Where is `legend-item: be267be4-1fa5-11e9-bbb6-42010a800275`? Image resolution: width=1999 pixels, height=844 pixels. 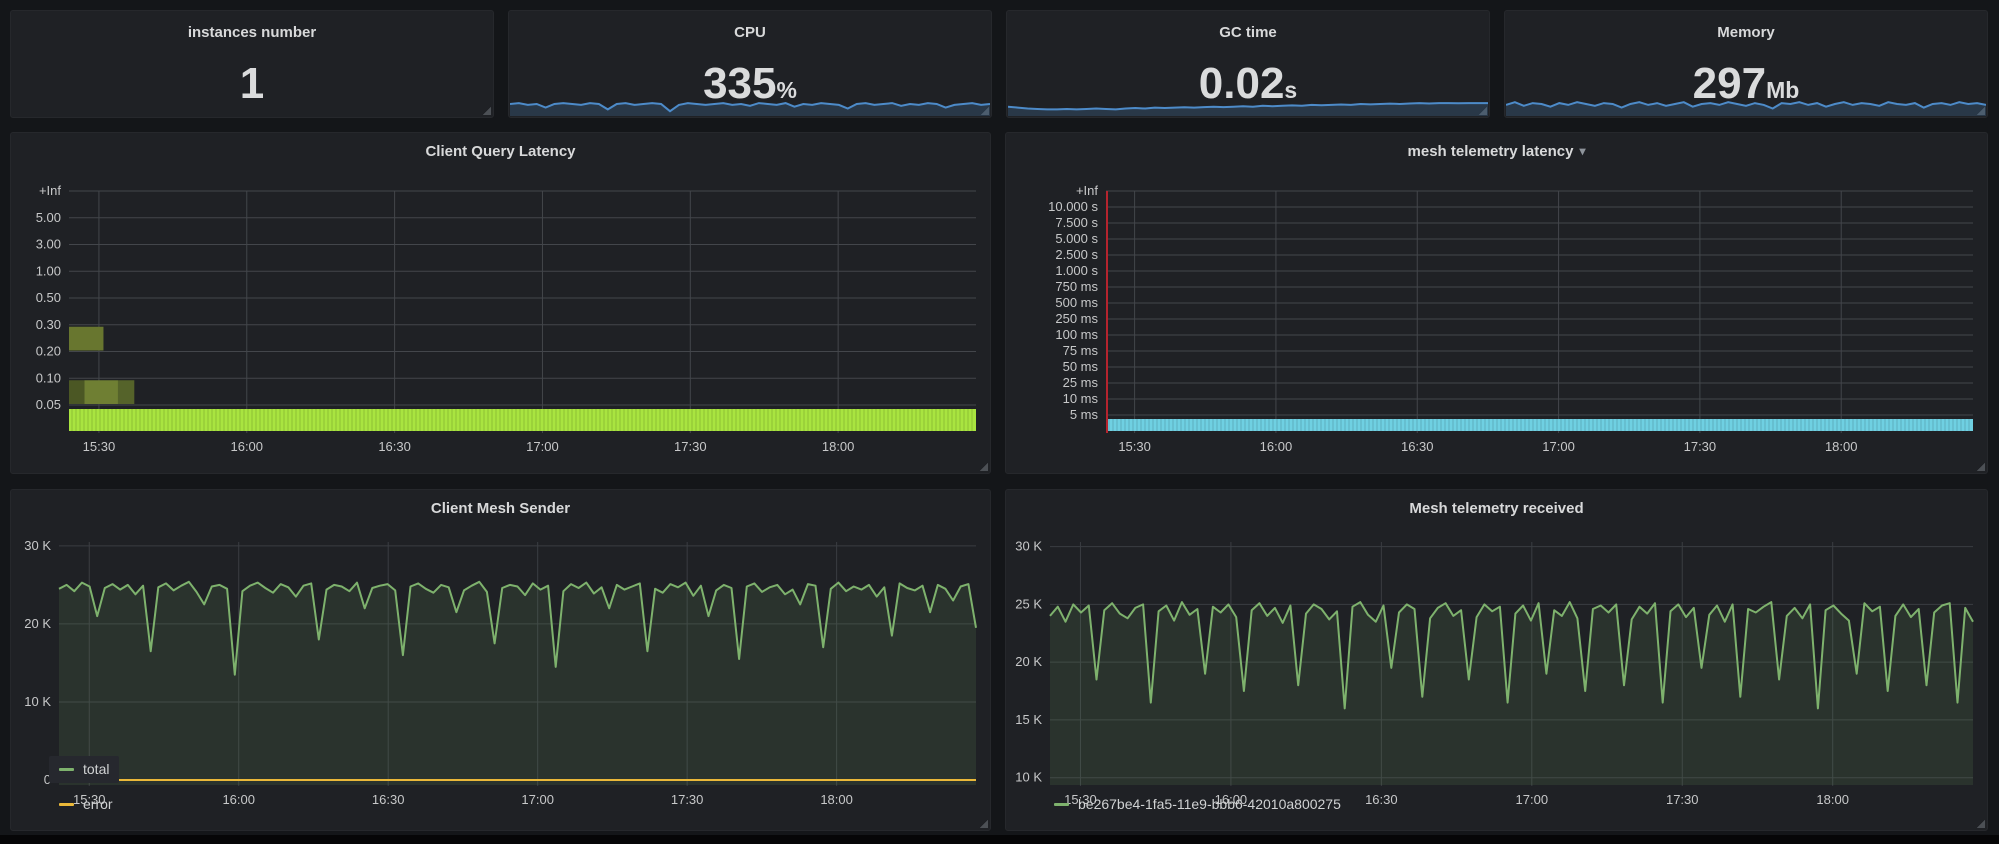 legend-item: be267be4-1fa5-11e9-bbb6-42010a800275 is located at coordinates (1197, 804).